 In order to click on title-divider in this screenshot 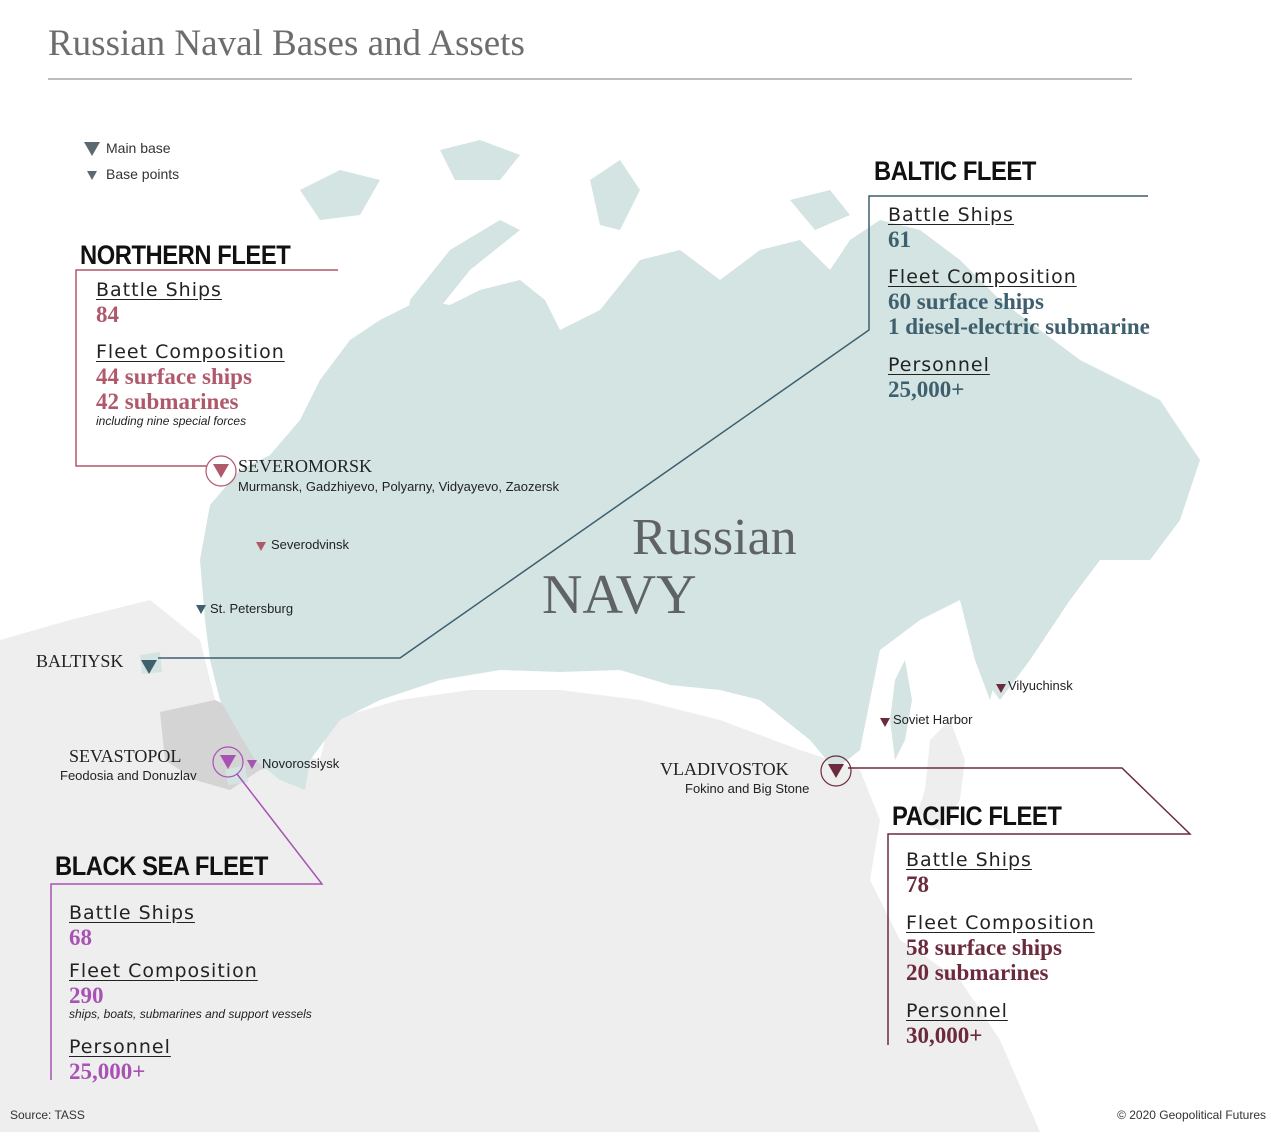, I will do `click(590, 79)`.